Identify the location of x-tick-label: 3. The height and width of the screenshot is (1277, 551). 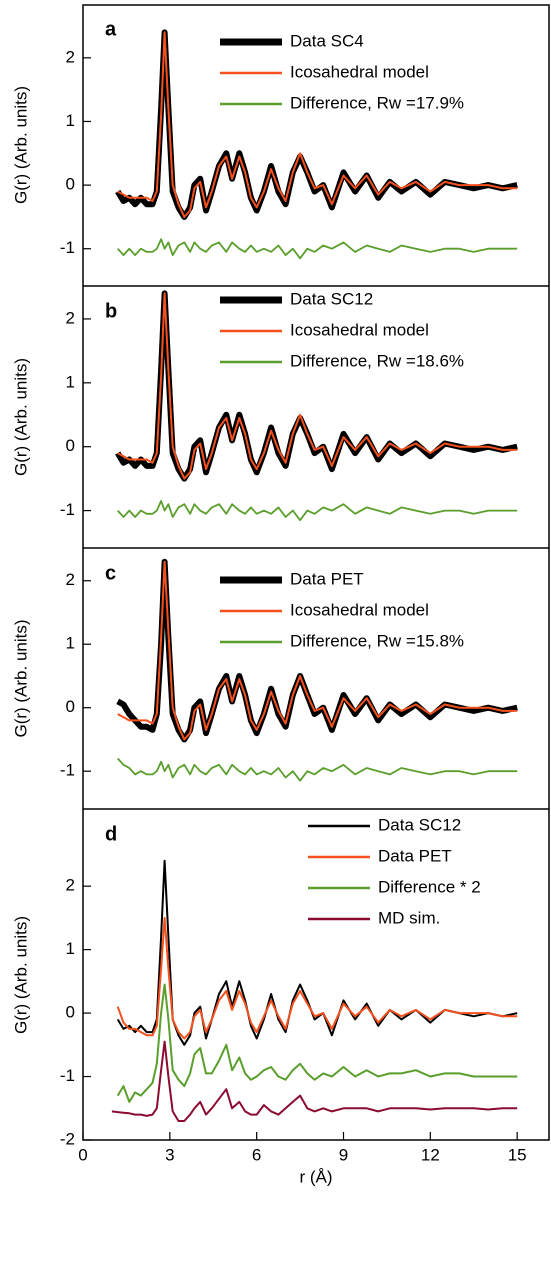
(169, 1154).